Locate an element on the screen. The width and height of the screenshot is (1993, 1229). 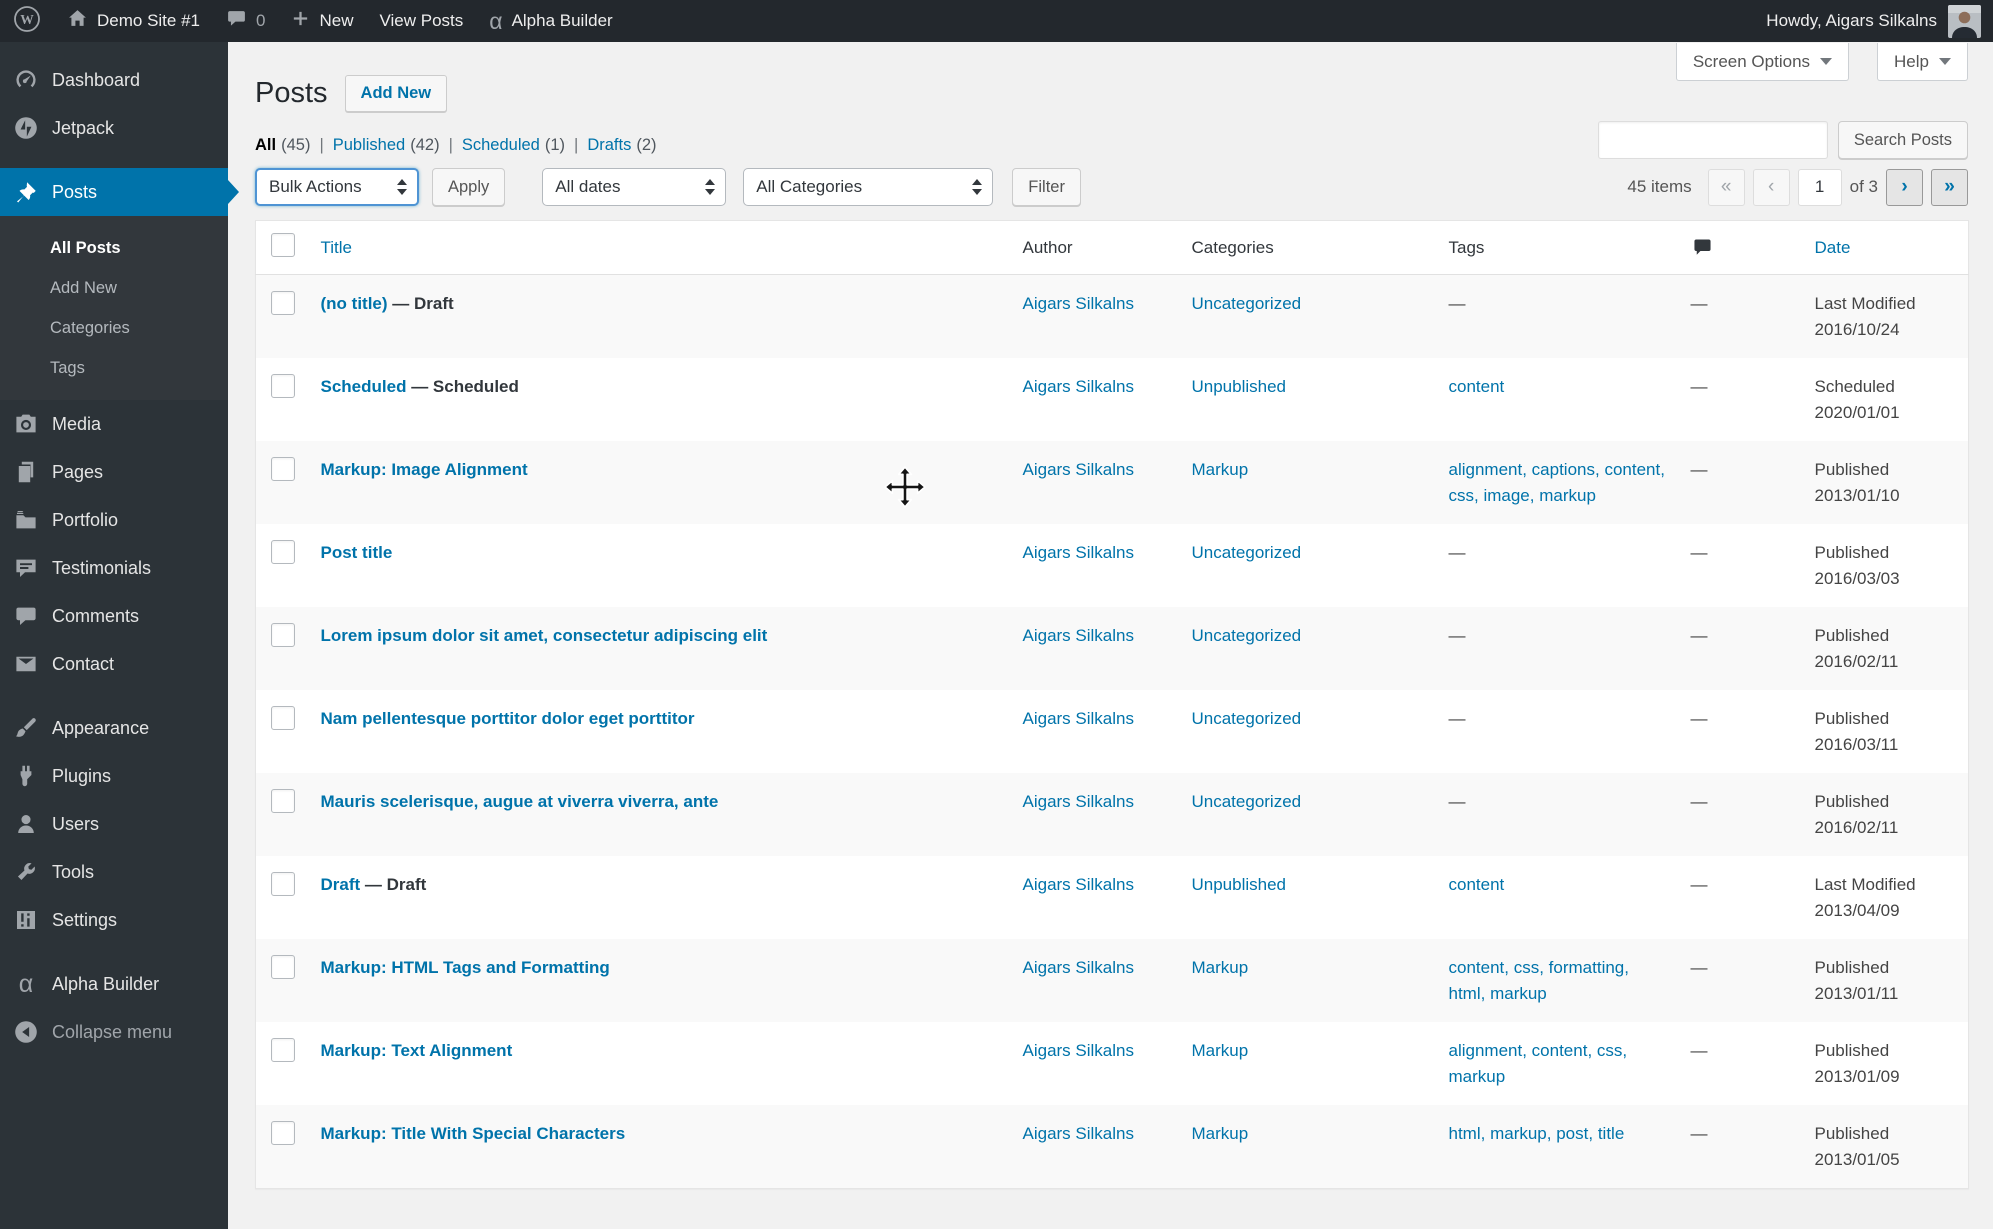
submenu-item-categories: Categories is located at coordinates (90, 327).